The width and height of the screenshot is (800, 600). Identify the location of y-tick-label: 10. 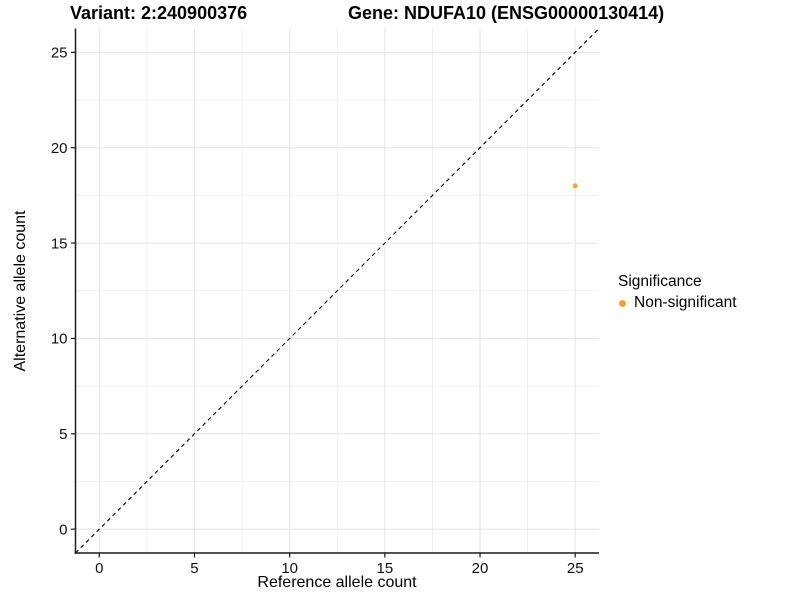
(59, 339).